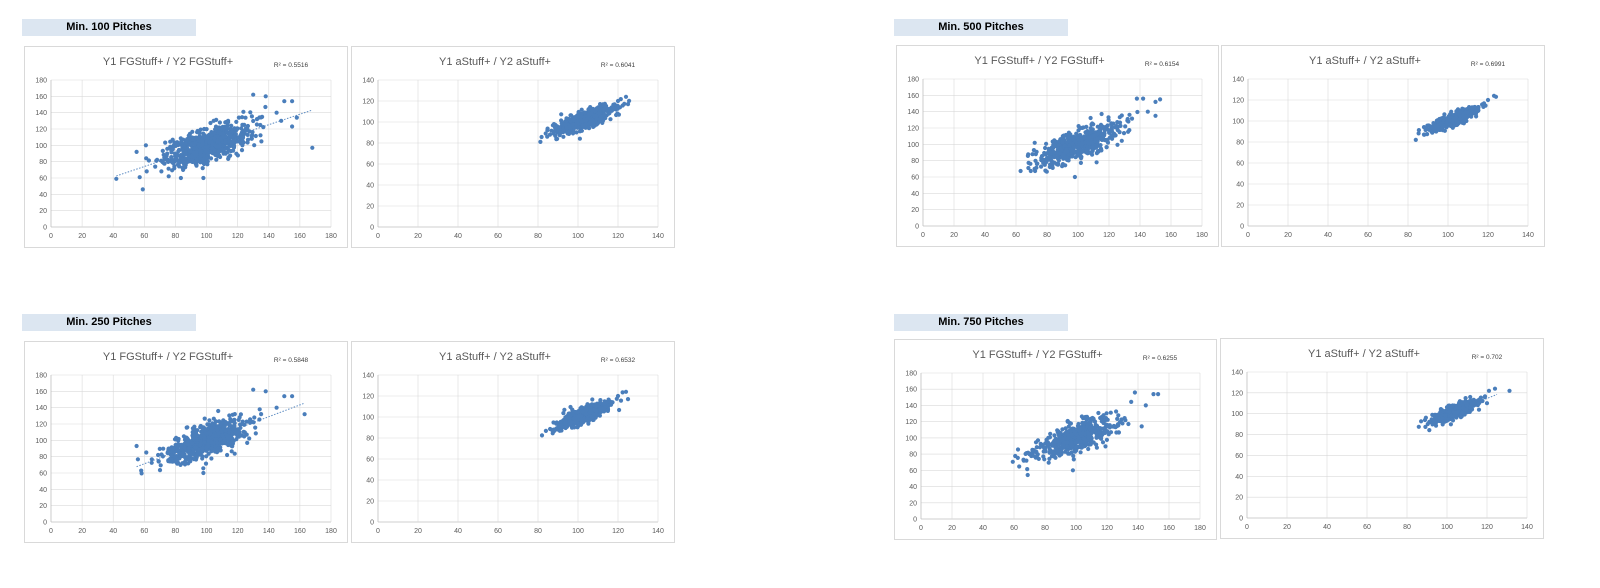 The image size is (1600, 588). Describe the element at coordinates (372, 228) in the screenshot. I see `y-tick-label: 0` at that location.